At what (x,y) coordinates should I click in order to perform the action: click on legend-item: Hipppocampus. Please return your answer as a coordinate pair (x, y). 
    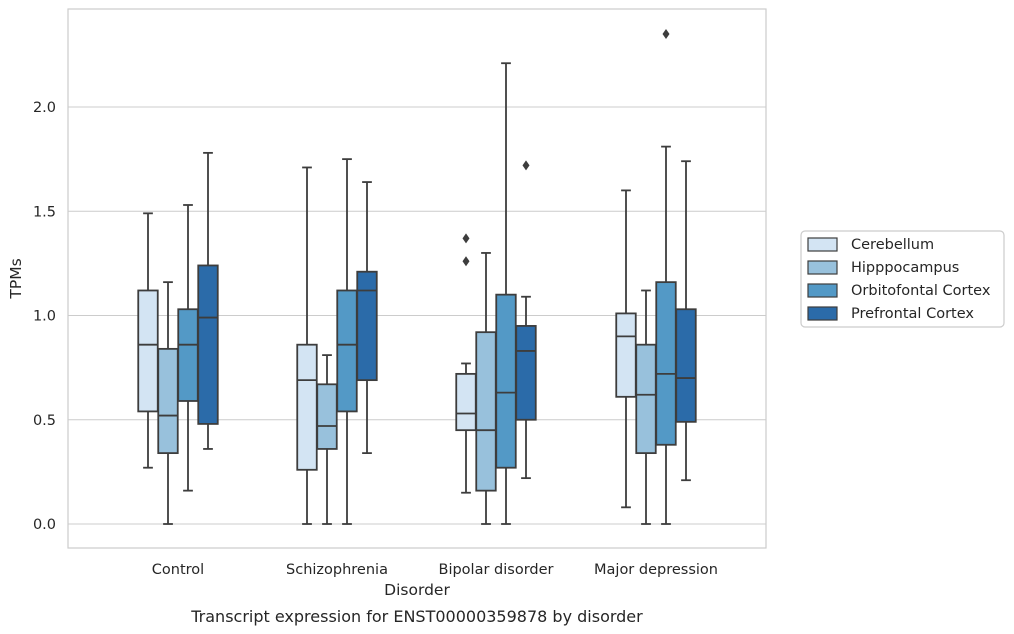
    Looking at the image, I should click on (883, 268).